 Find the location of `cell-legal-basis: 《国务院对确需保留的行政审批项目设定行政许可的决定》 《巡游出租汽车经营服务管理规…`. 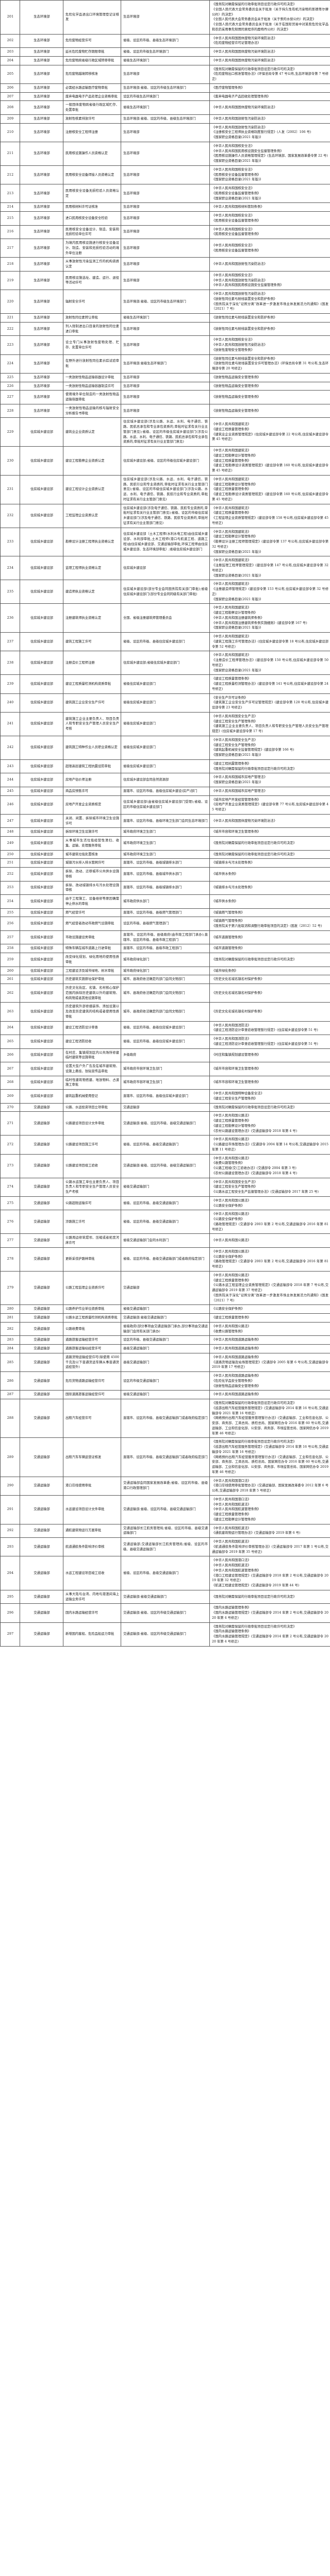

cell-legal-basis: 《国务院对确需保留的行政审批项目设定行政许可的决定》 《巡游出租汽车经营服务管理规… is located at coordinates (269, 1418).